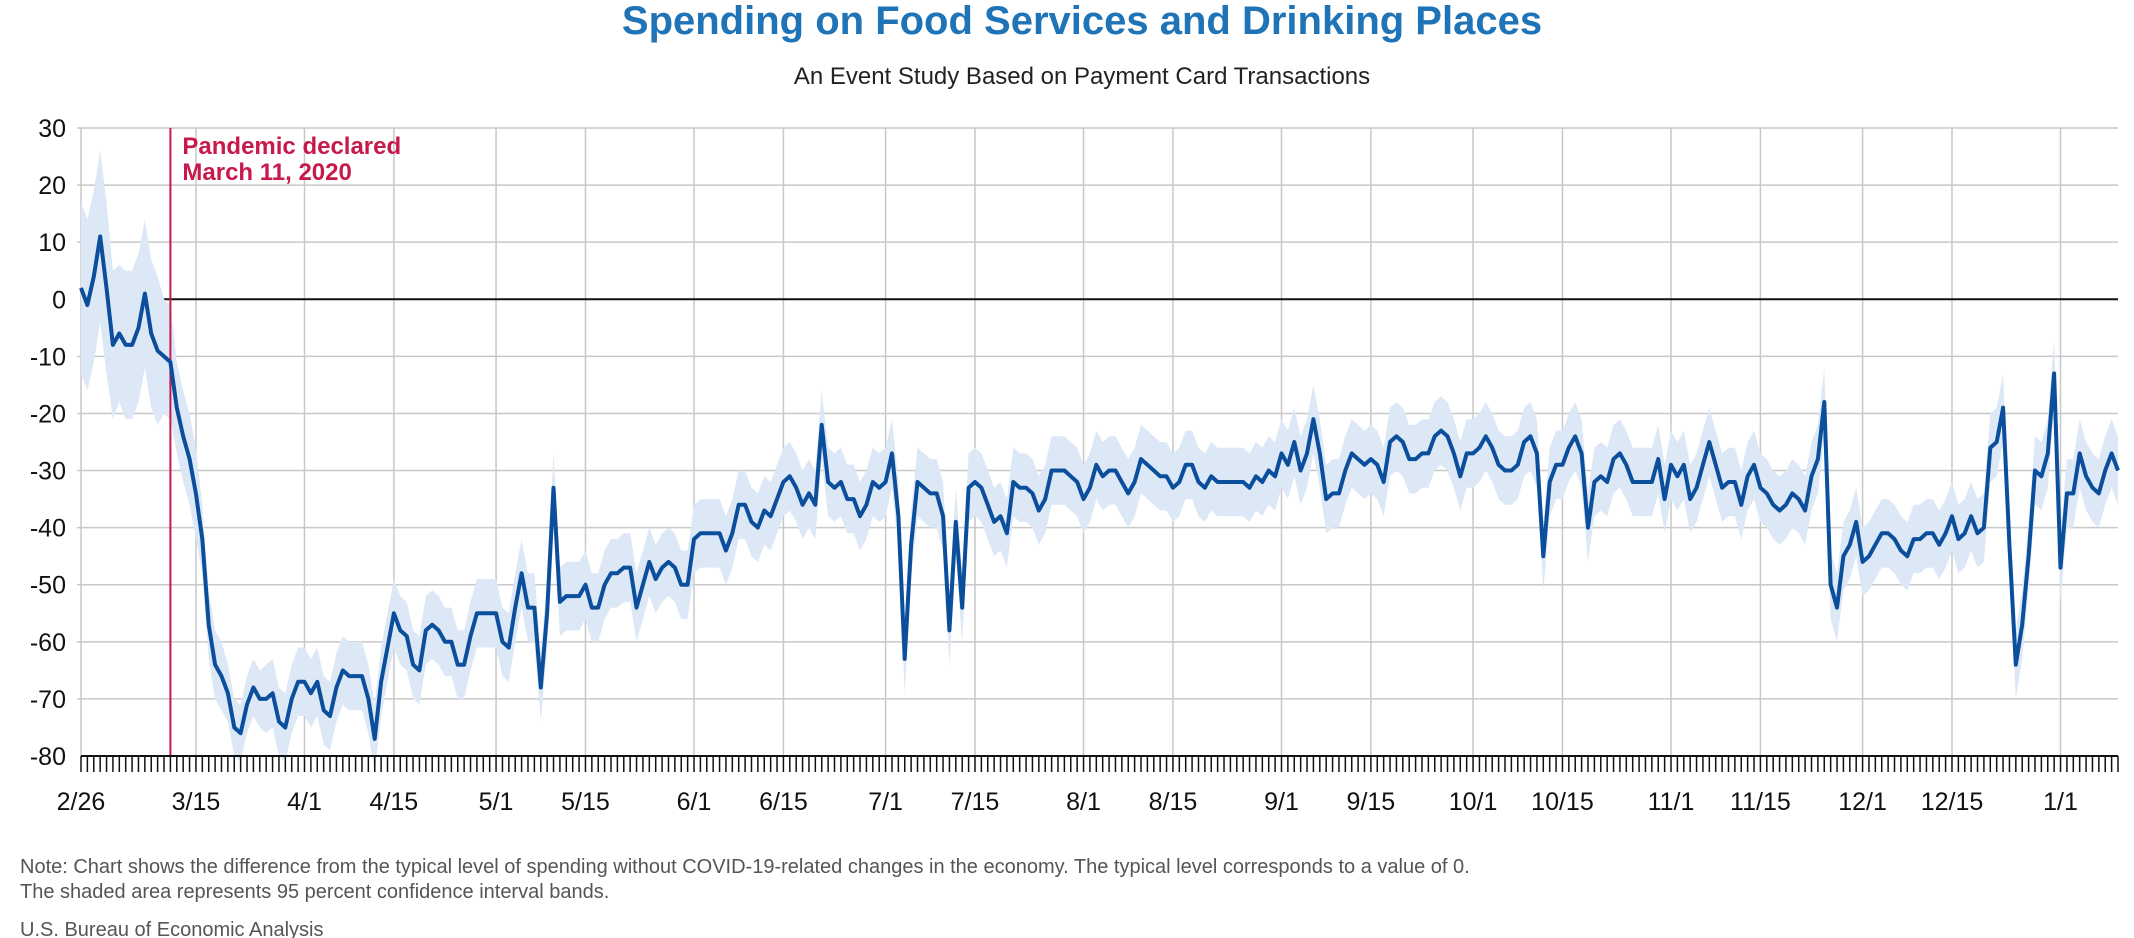 This screenshot has height=938, width=2134. Describe the element at coordinates (1562, 802) in the screenshot. I see `x-tick-label: 10/15` at that location.